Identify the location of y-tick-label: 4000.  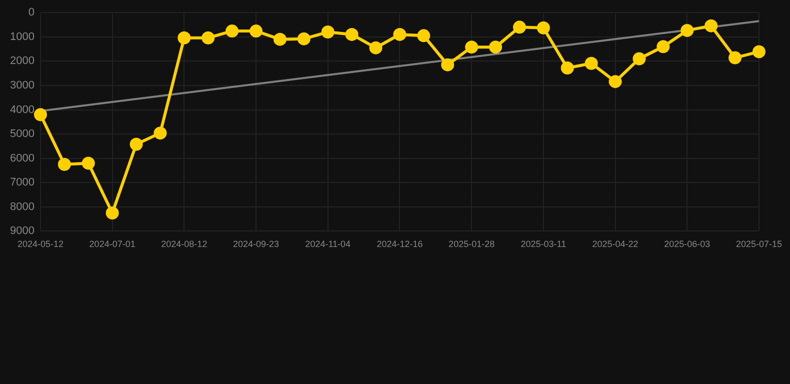
(22, 110).